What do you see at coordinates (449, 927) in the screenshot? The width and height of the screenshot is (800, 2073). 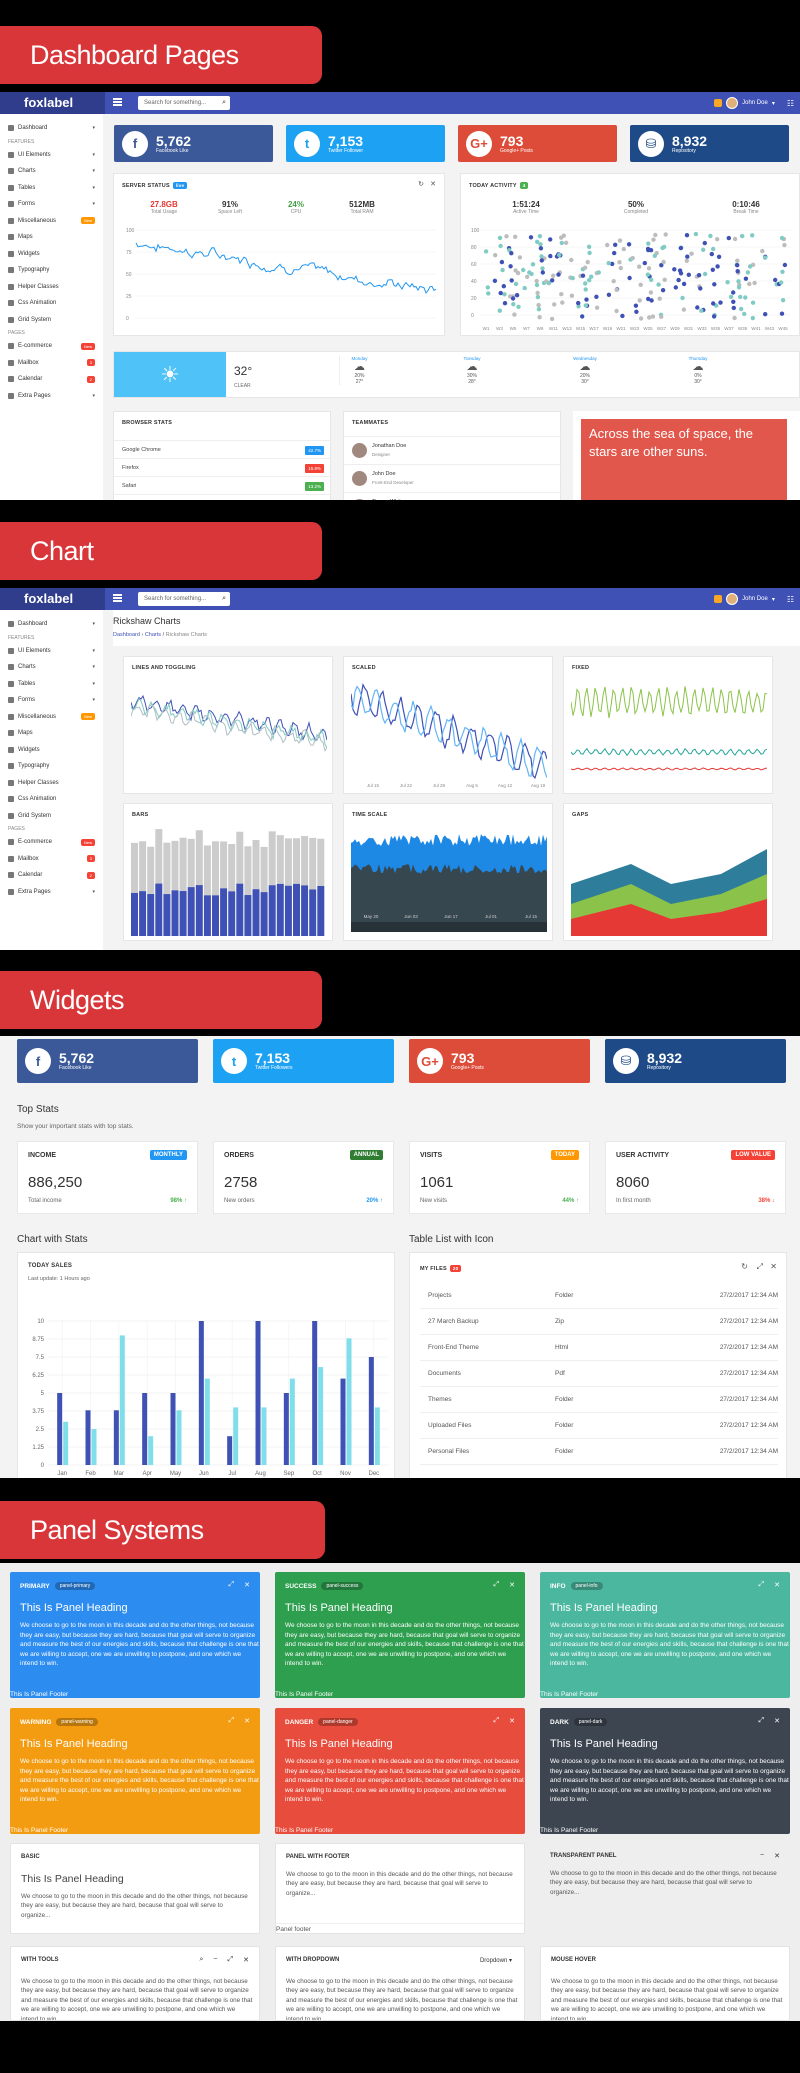 I see `range-slider` at bounding box center [449, 927].